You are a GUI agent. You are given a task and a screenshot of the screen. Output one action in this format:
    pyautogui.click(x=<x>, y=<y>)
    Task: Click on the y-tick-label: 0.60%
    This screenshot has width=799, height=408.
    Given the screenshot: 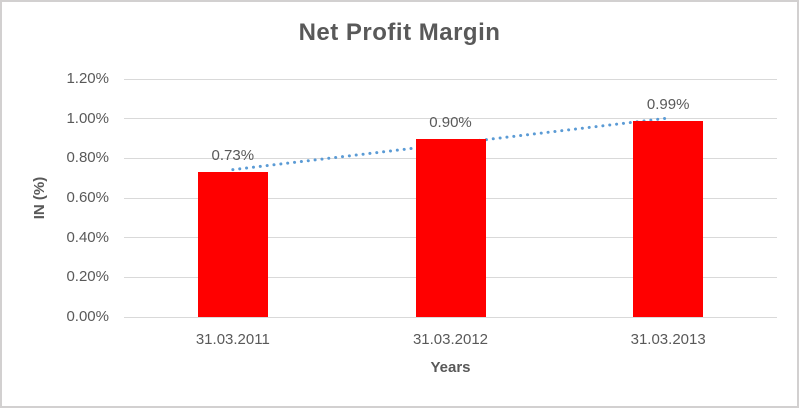 What is the action you would take?
    pyautogui.click(x=87, y=197)
    